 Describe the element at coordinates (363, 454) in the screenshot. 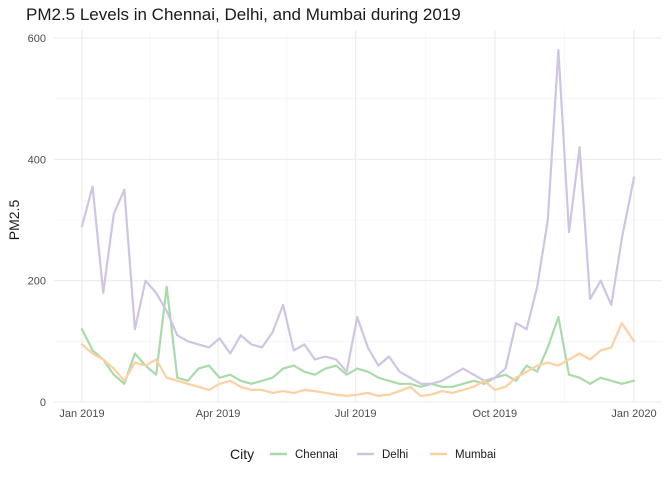

I see `legend: City Chennai Delhi Mumbai` at that location.